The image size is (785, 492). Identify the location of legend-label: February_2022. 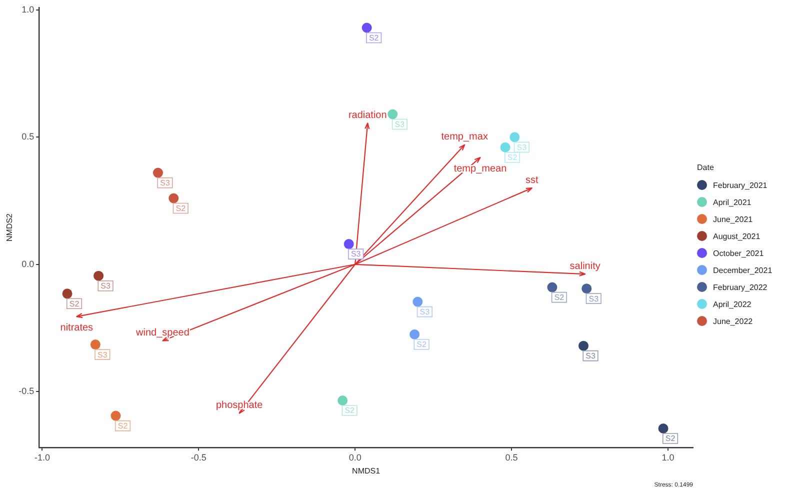
(740, 287).